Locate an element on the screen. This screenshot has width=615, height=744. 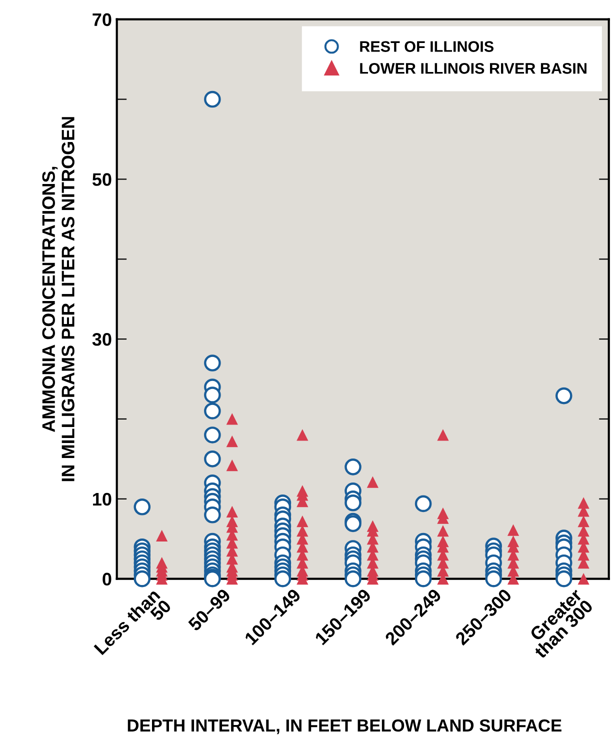
x-axis-title: DEPTH INTERVAL, IN FEET BELOW LAND SURFACE is located at coordinates (345, 726).